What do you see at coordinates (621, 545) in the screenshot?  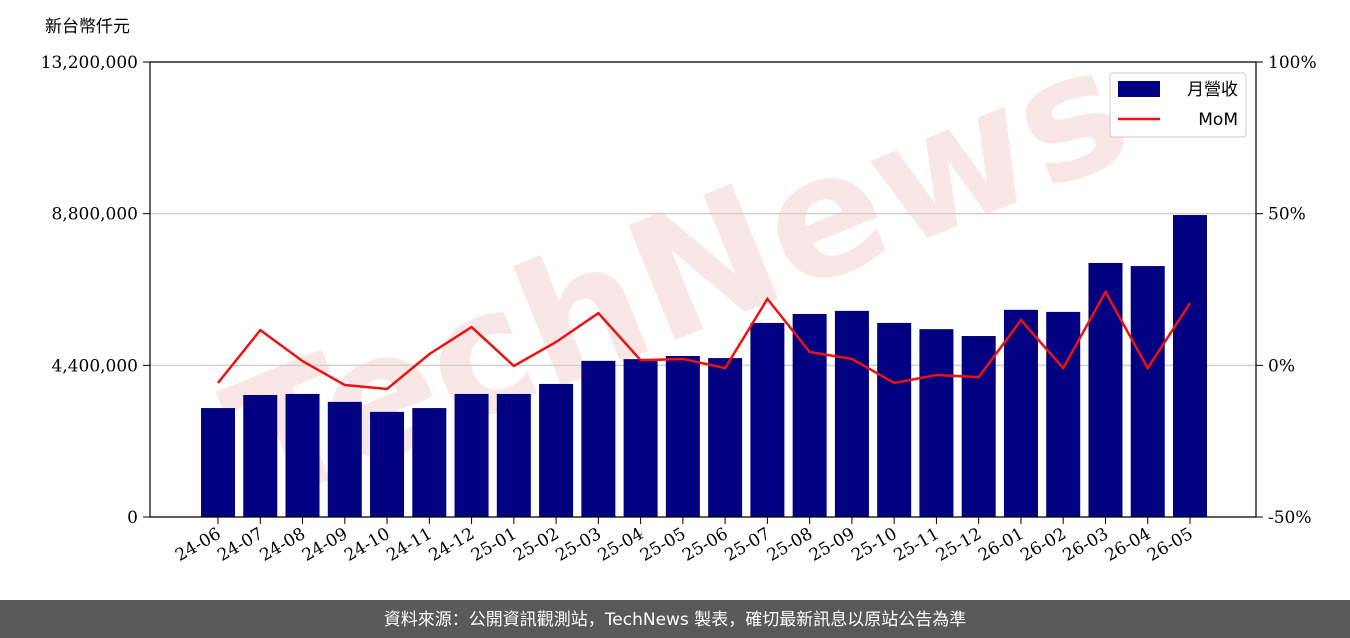 I see `x-tick-label: 25-04` at bounding box center [621, 545].